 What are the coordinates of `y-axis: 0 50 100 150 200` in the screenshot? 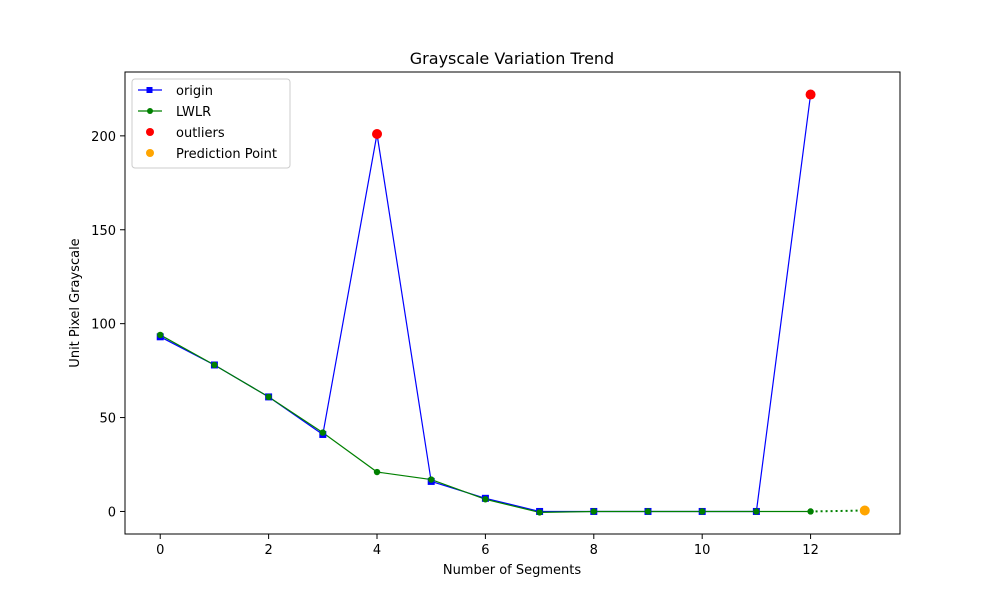 It's located at (108, 325).